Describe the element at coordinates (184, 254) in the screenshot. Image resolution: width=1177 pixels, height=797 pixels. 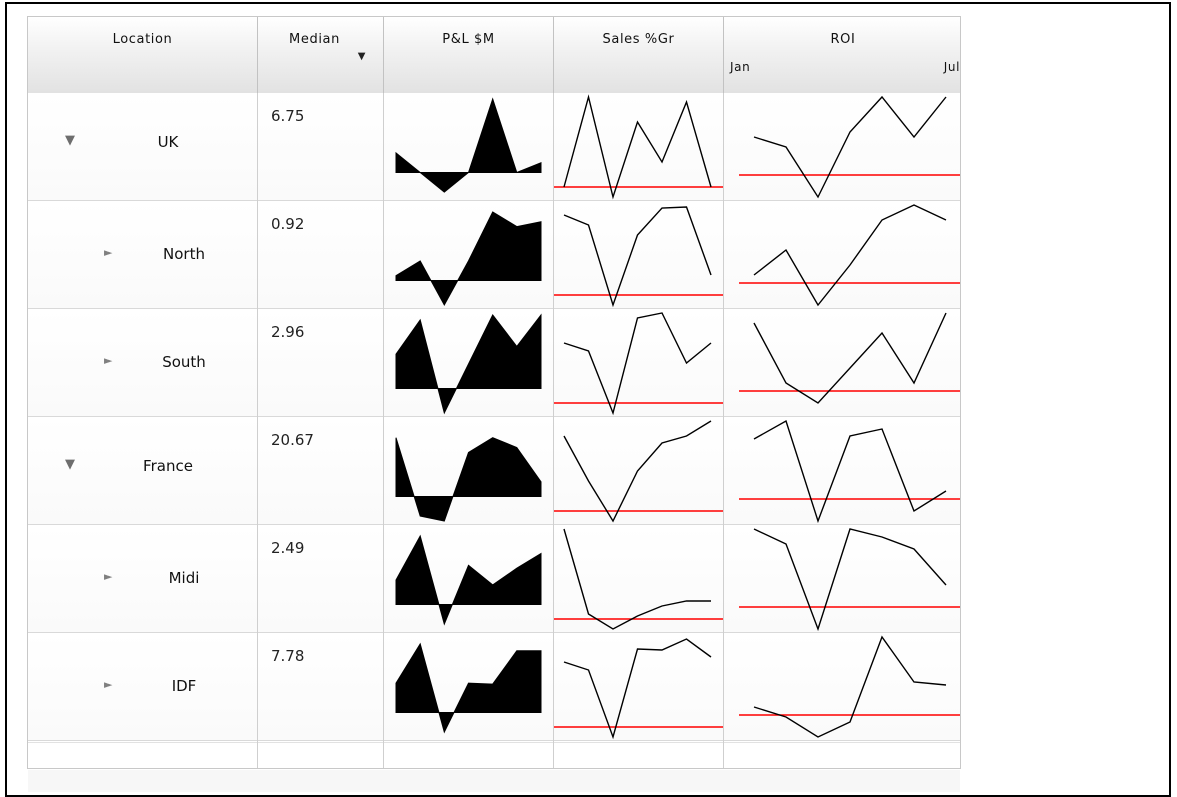
I see `location-label: North` at that location.